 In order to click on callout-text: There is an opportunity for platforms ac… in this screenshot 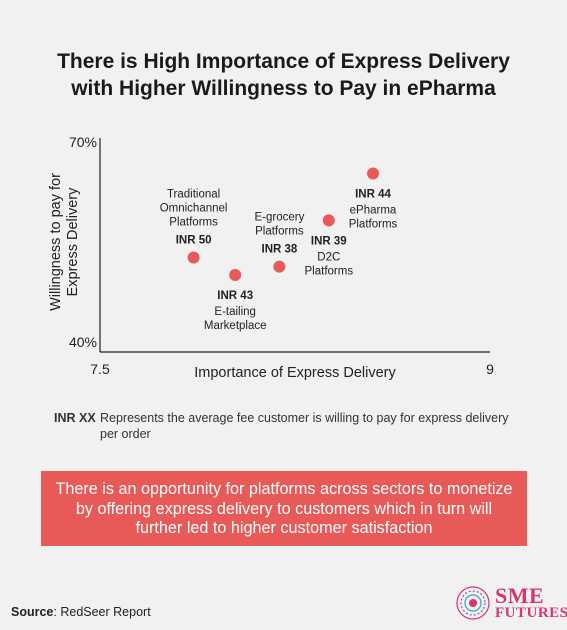, I will do `click(284, 508)`.